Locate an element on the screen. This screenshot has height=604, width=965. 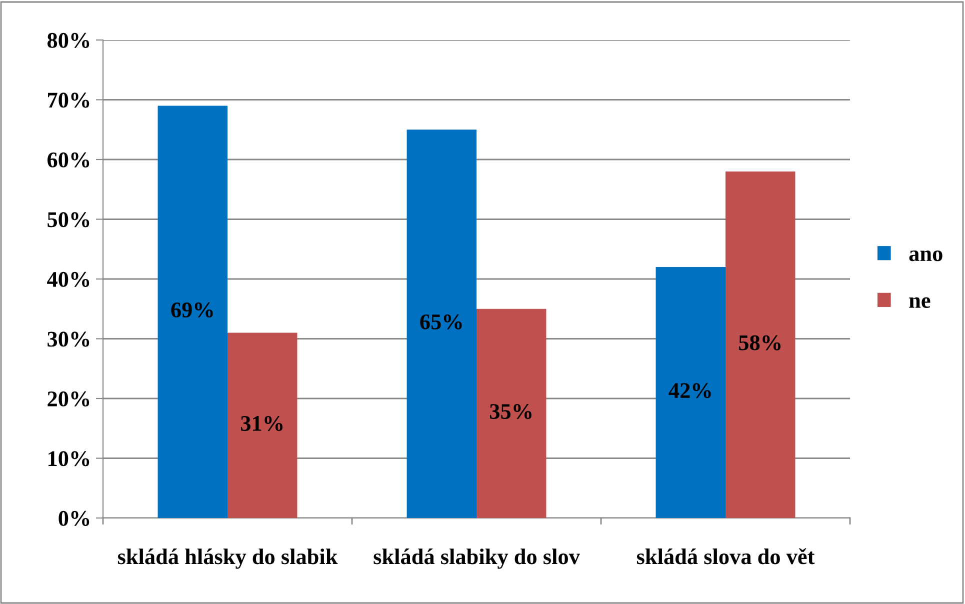
x-tick-label: skládá hlásky do slabik is located at coordinates (228, 558).